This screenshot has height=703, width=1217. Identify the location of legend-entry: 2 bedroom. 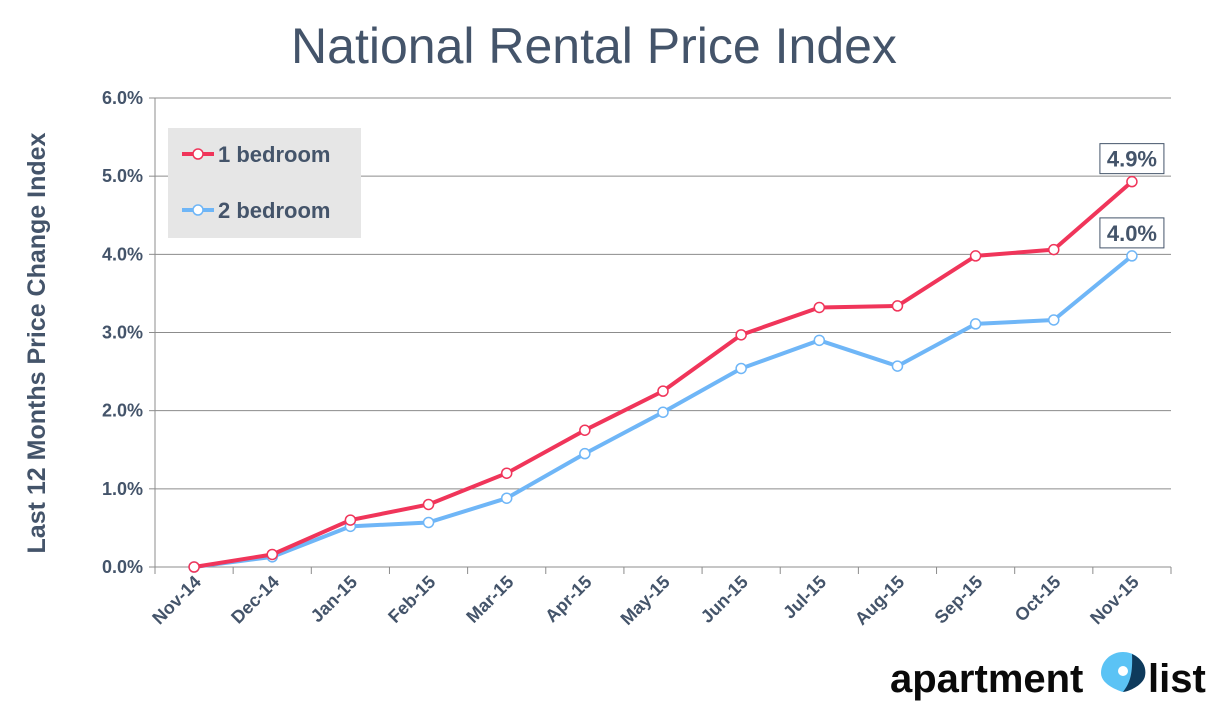
(274, 210).